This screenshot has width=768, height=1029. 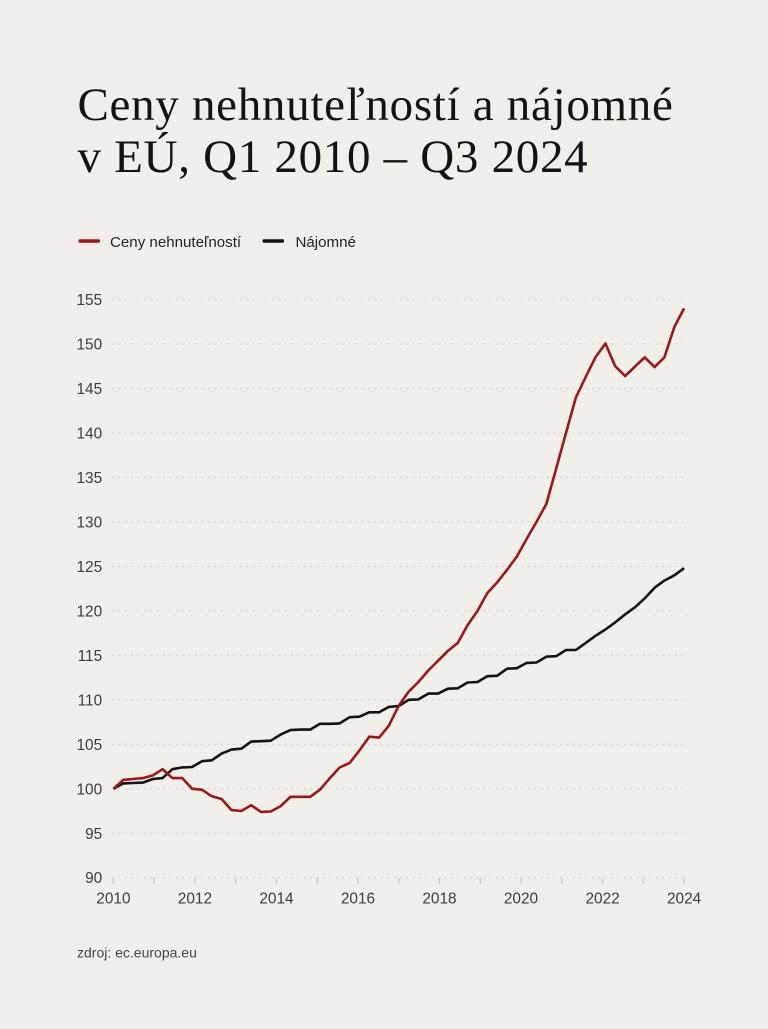 What do you see at coordinates (113, 898) in the screenshot?
I see `svg-text: 2010` at bounding box center [113, 898].